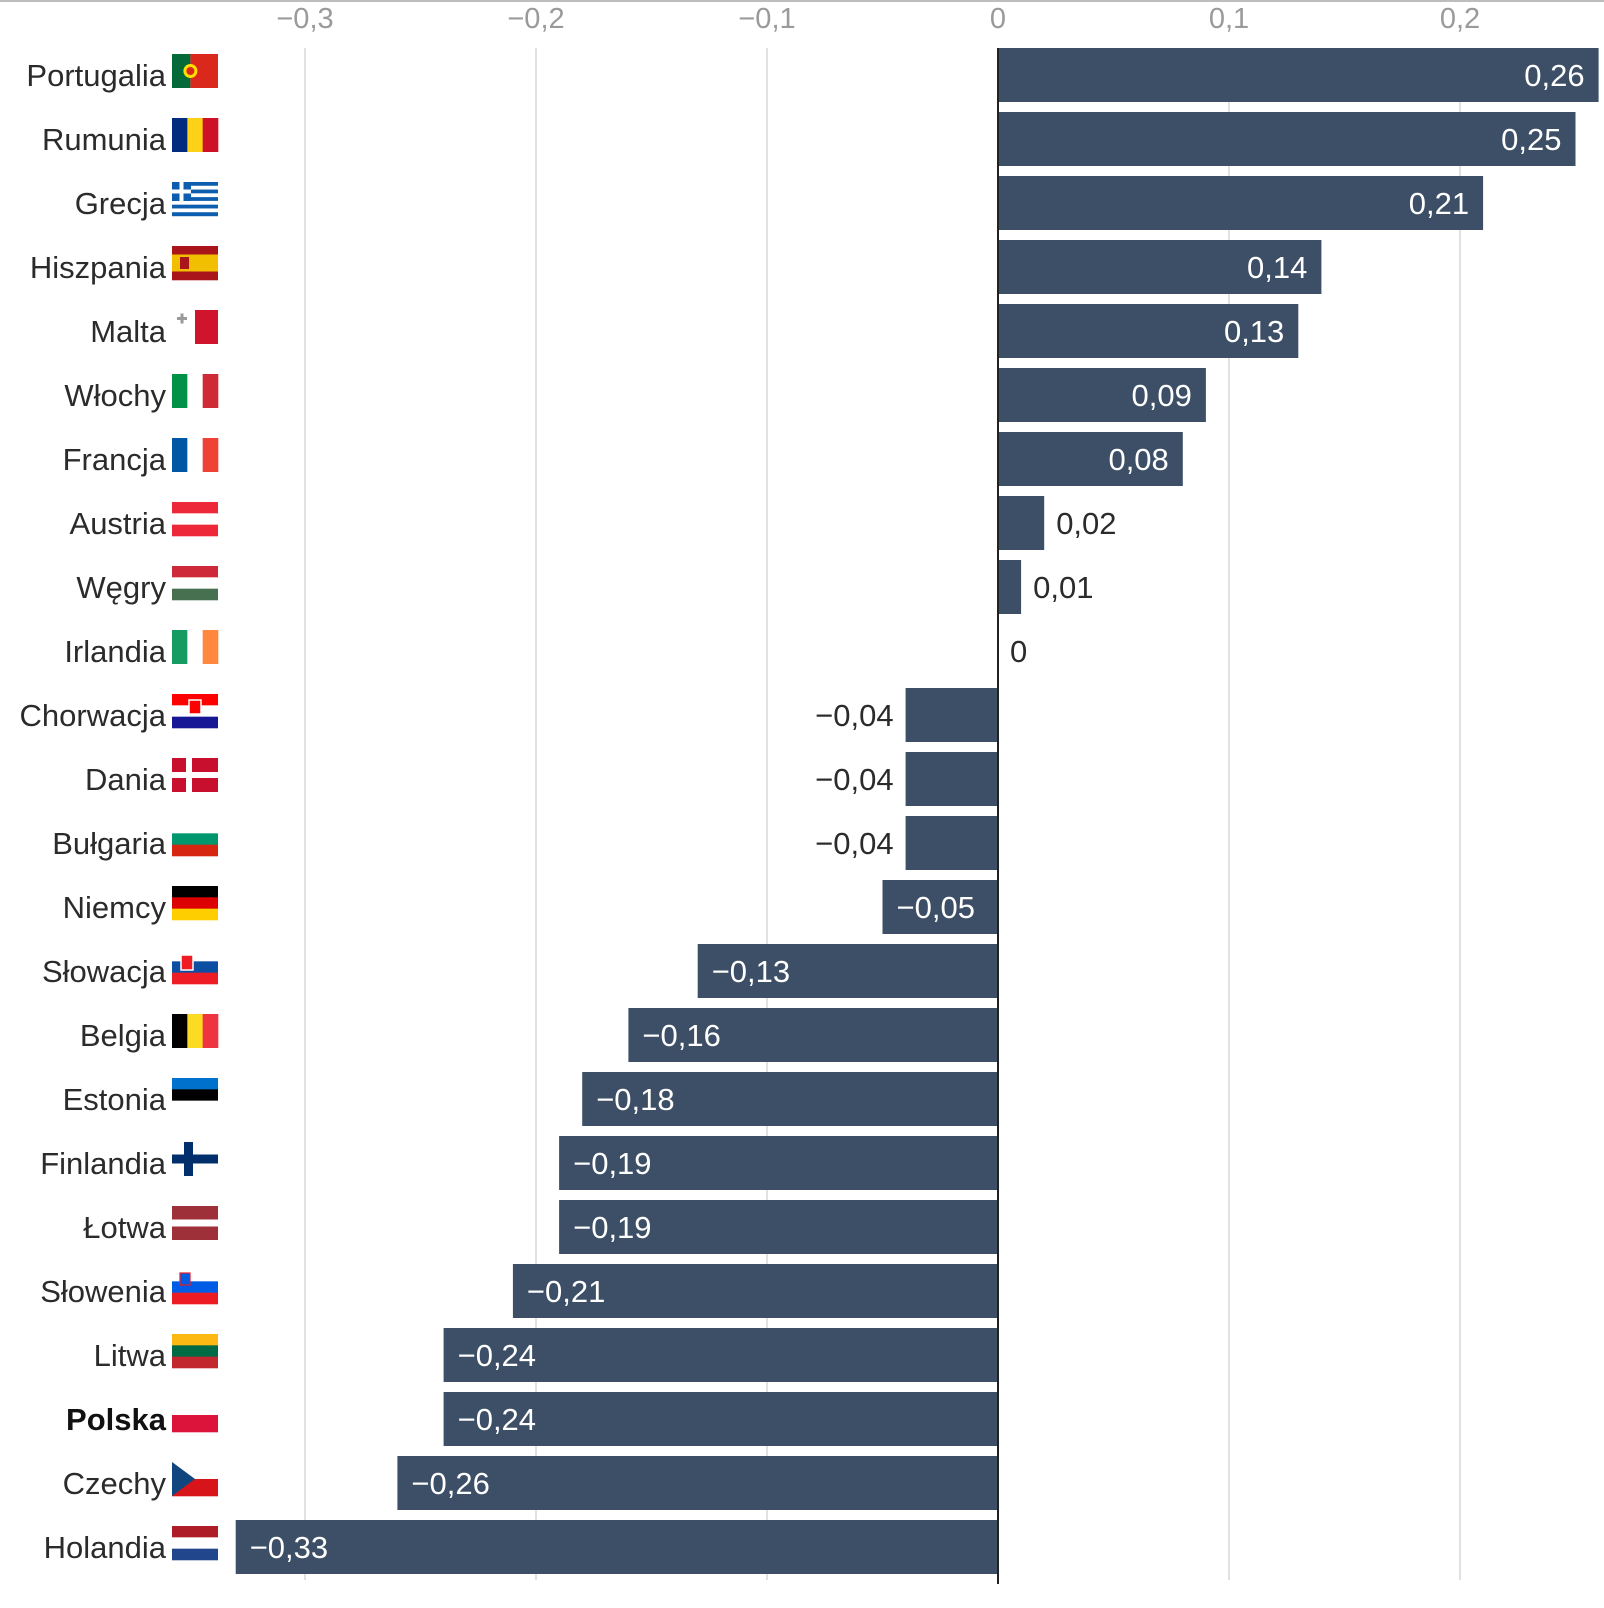 This screenshot has width=1604, height=1608. What do you see at coordinates (1554, 75) in the screenshot?
I see `value-label: 0,26` at bounding box center [1554, 75].